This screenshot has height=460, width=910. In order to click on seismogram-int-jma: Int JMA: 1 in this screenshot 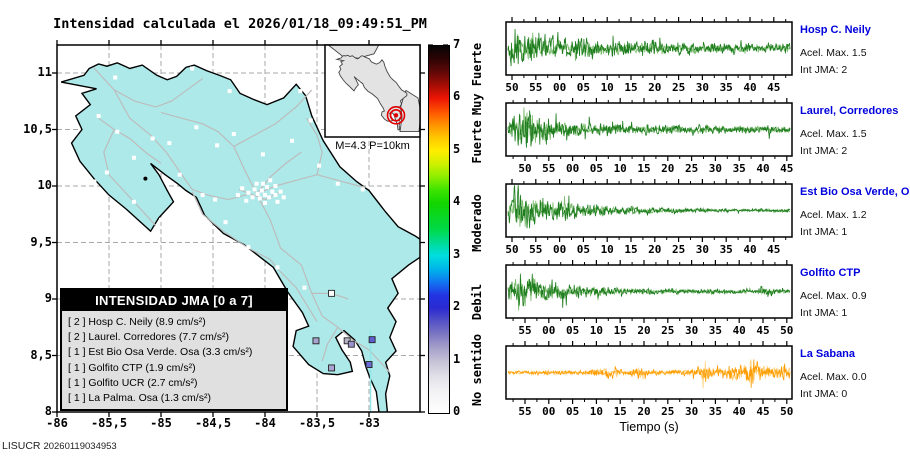, I will do `click(824, 313)`.